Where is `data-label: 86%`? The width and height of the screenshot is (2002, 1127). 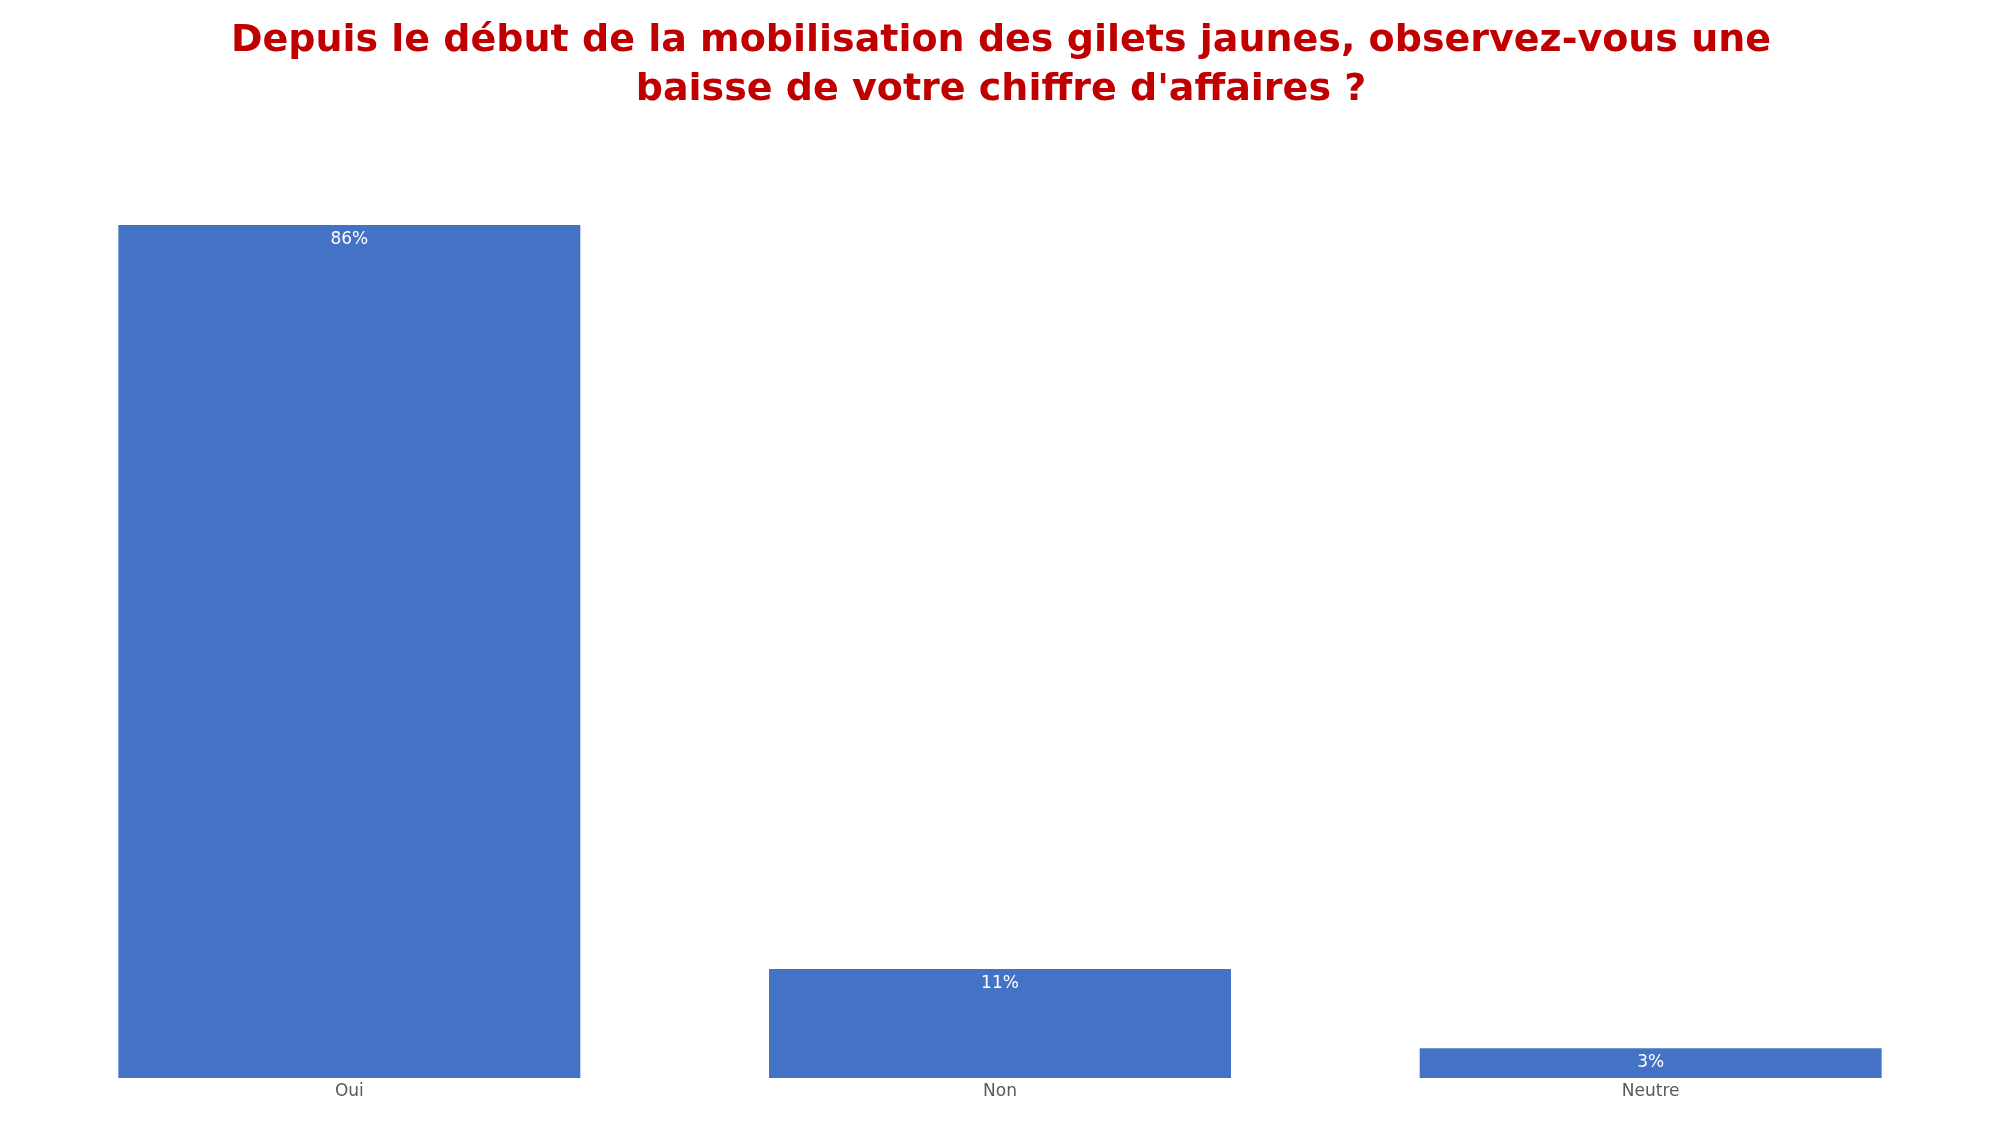 data-label: 86% is located at coordinates (349, 237).